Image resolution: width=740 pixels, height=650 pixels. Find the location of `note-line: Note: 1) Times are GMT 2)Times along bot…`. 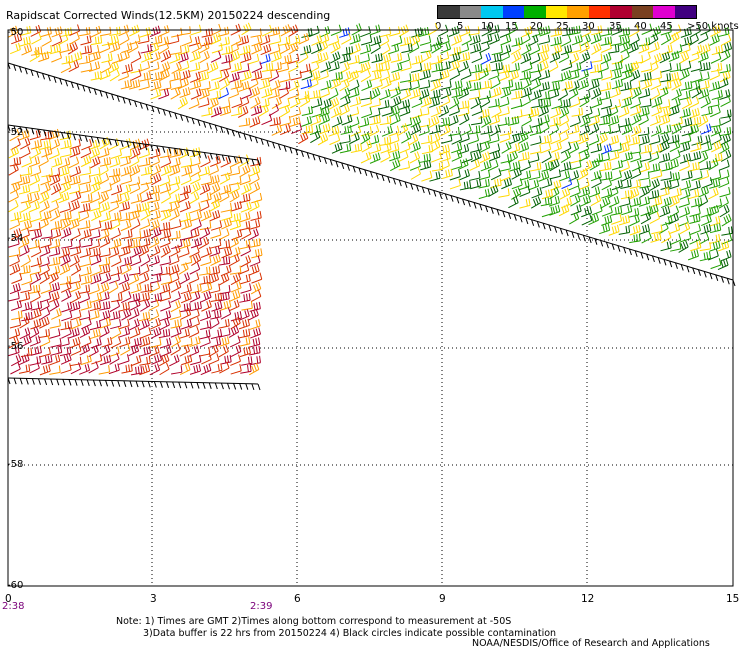

note-line: Note: 1) Times are GMT 2)Times along bot… is located at coordinates (314, 621).